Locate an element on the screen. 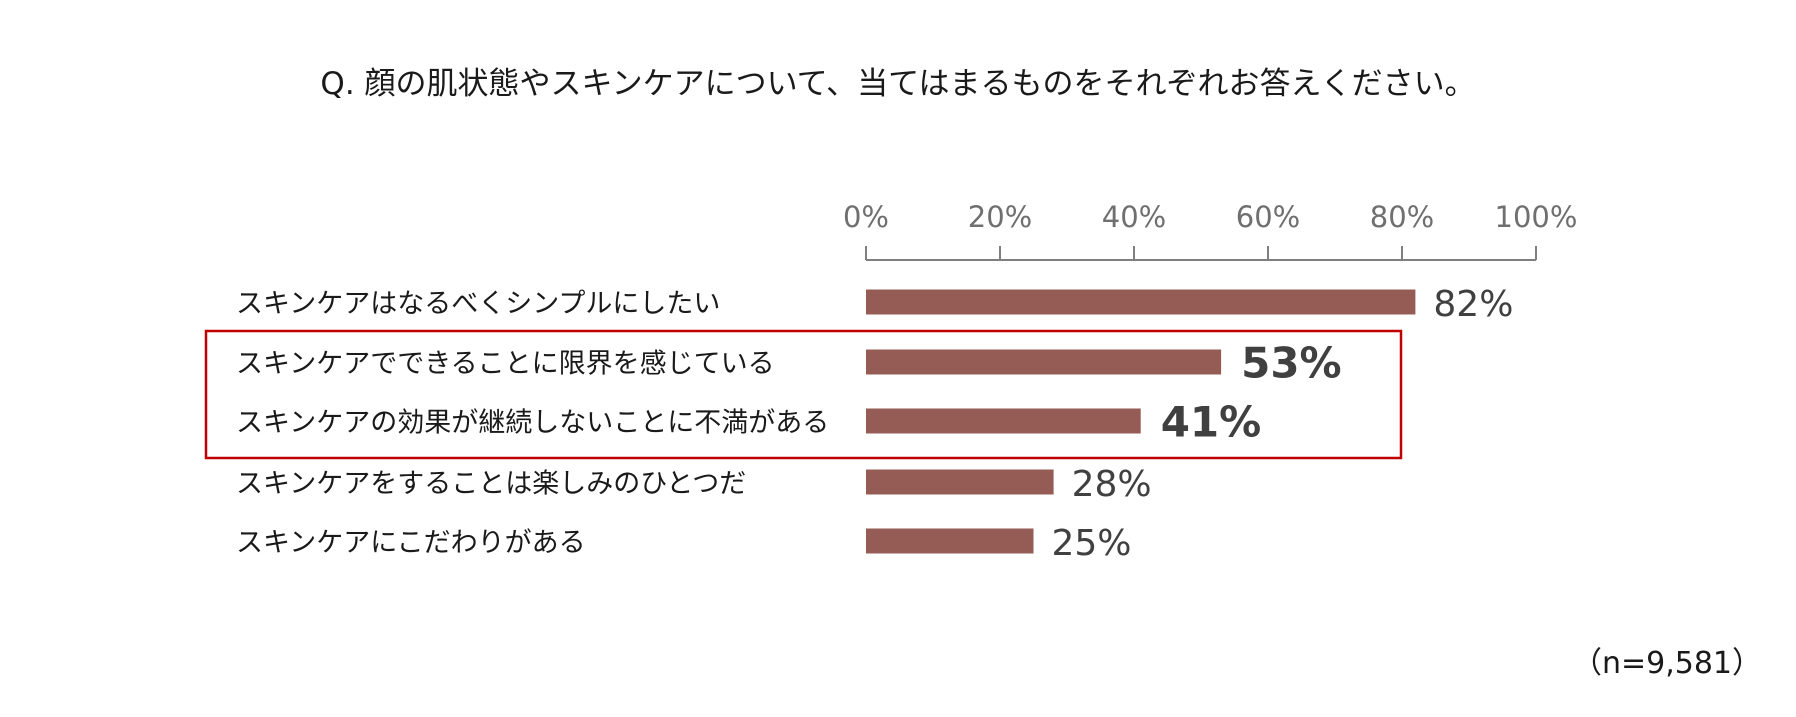  category-label: スキンケアでできることに限界を感じている is located at coordinates (505, 364).